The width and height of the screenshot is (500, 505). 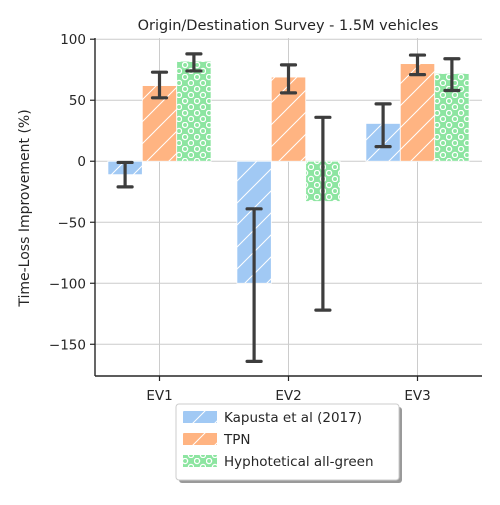 I want to click on y-tick-label: −100, so click(x=67, y=284).